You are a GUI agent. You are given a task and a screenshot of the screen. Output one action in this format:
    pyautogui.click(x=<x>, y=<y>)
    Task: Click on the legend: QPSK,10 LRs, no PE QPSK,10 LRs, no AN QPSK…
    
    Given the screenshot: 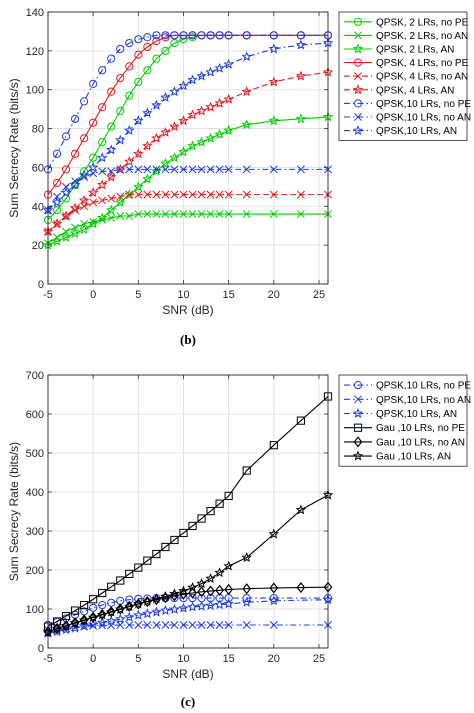 What is the action you would take?
    pyautogui.click(x=404, y=420)
    